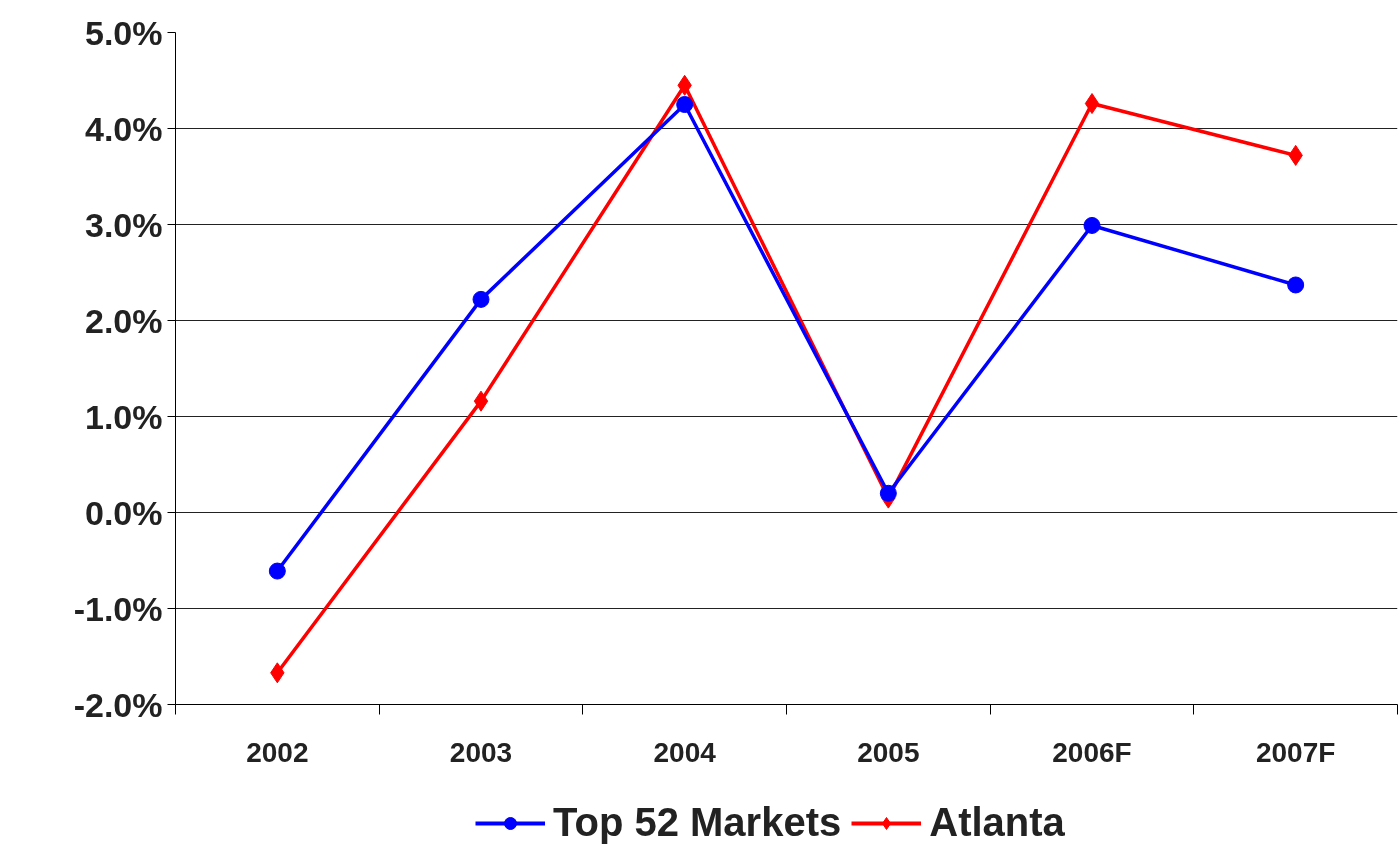 The height and width of the screenshot is (850, 1400). What do you see at coordinates (277, 752) in the screenshot?
I see `x-tick-label: 2002` at bounding box center [277, 752].